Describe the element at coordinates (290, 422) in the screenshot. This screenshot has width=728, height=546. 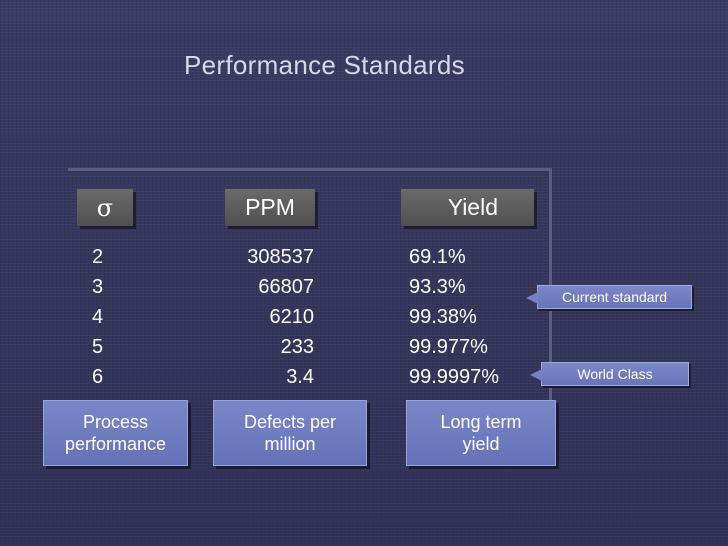
I see `defects-label-line1: Defects per` at that location.